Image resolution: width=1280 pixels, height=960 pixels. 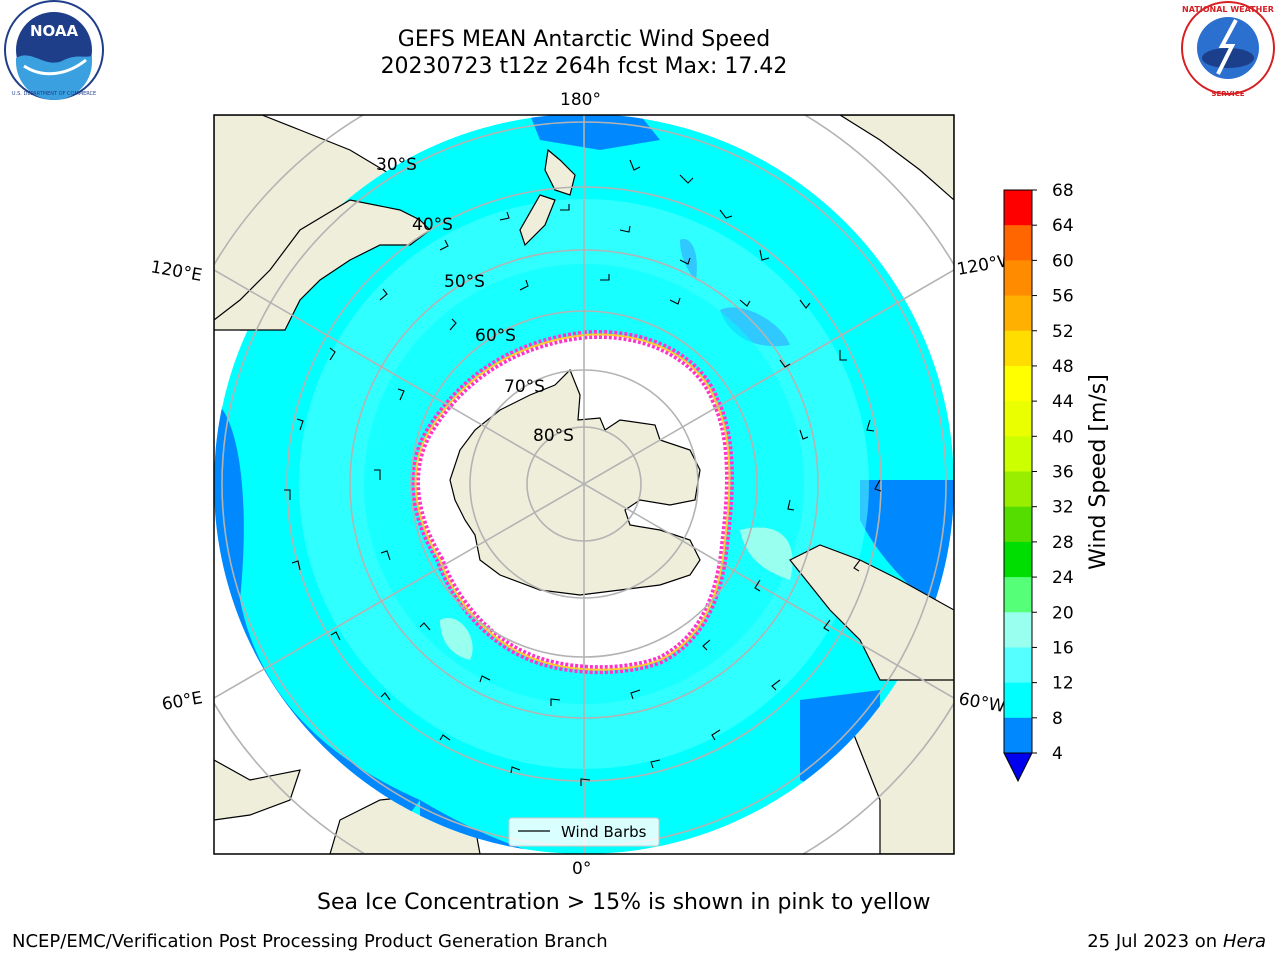 What do you see at coordinates (982, 703) in the screenshot?
I see `lon-label-60w: 60°W` at bounding box center [982, 703].